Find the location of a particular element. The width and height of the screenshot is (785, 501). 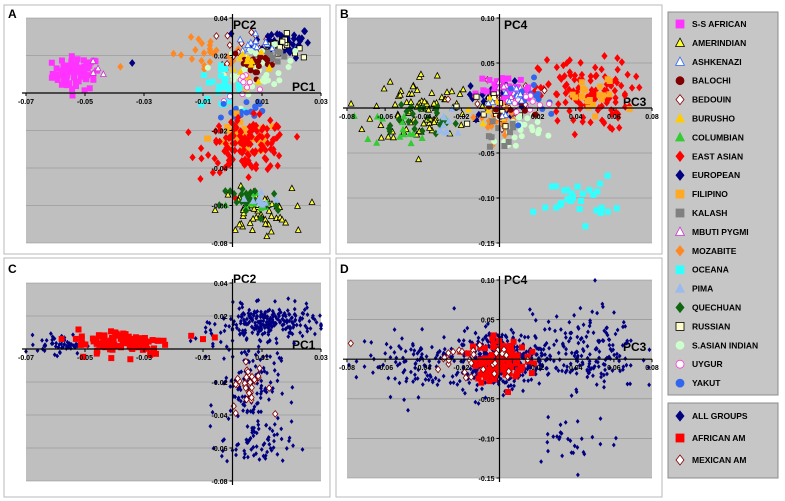

panel-a-x-tick-label: -0.05 is located at coordinates (85, 102).